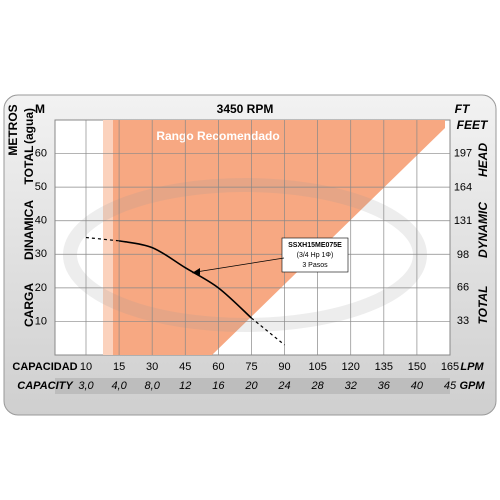 Image resolution: width=500 pixels, height=500 pixels. I want to click on left-axis-word: CARGA, so click(29, 305).